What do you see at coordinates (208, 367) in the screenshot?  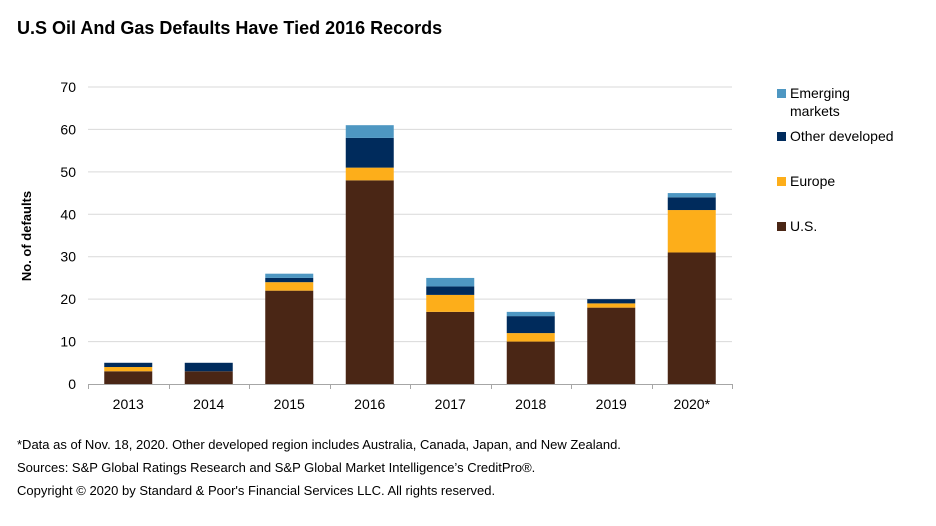 I see `bar-segment-other-developed-2014` at bounding box center [208, 367].